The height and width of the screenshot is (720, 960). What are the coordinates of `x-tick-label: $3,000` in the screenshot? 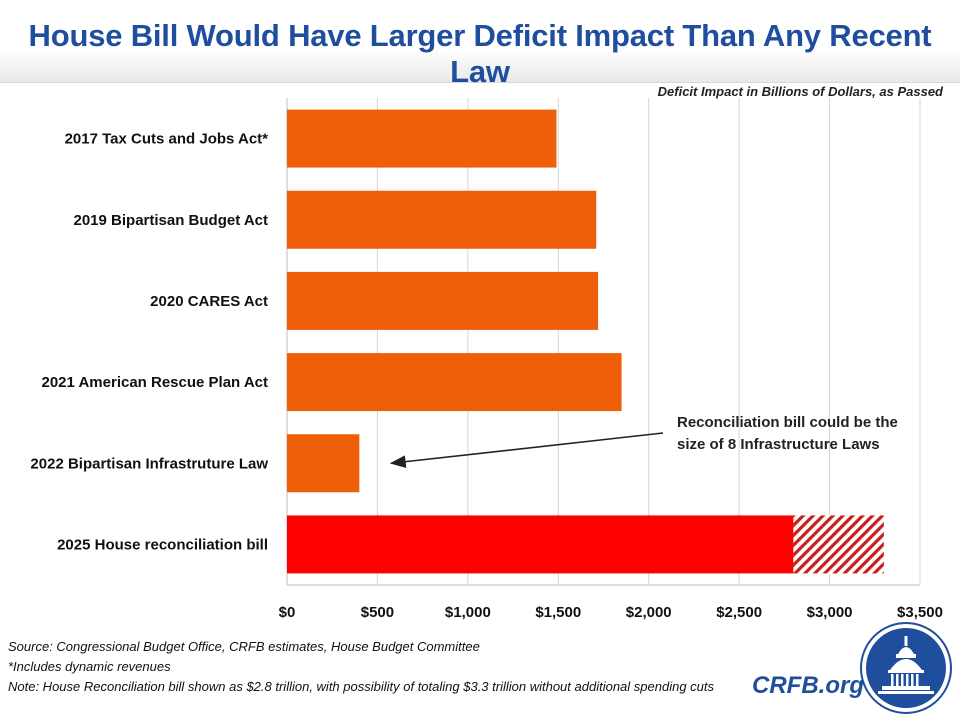 It's located at (830, 612).